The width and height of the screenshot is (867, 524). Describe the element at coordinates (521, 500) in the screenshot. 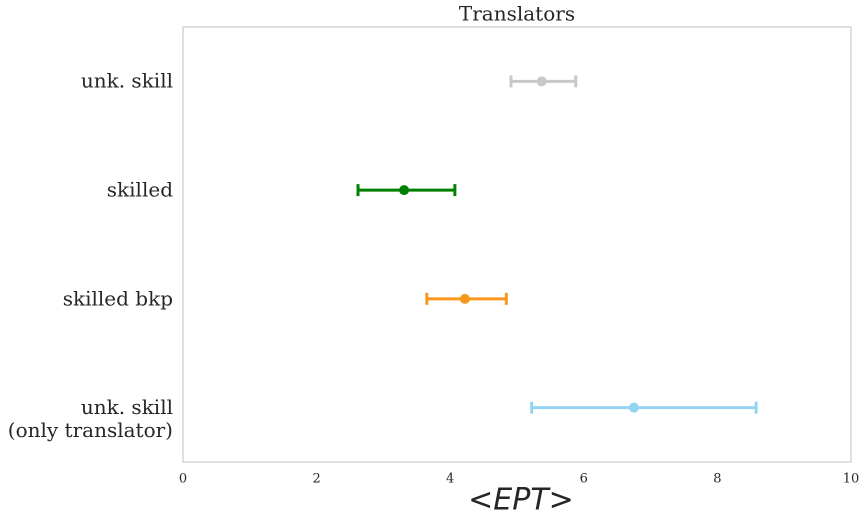

I see `x-axis-label: <EPT>` at that location.